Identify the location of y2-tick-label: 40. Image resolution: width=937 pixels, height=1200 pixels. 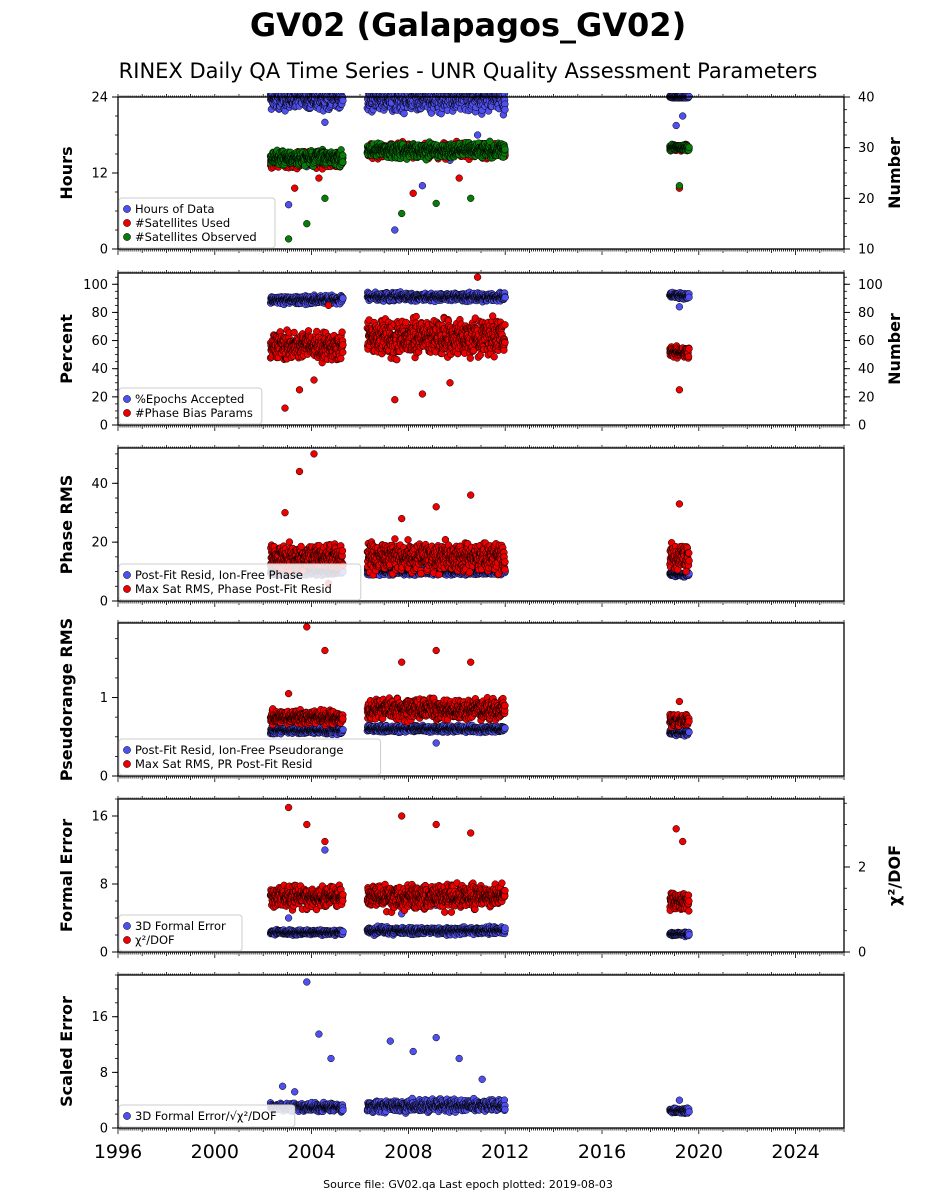
(866, 98).